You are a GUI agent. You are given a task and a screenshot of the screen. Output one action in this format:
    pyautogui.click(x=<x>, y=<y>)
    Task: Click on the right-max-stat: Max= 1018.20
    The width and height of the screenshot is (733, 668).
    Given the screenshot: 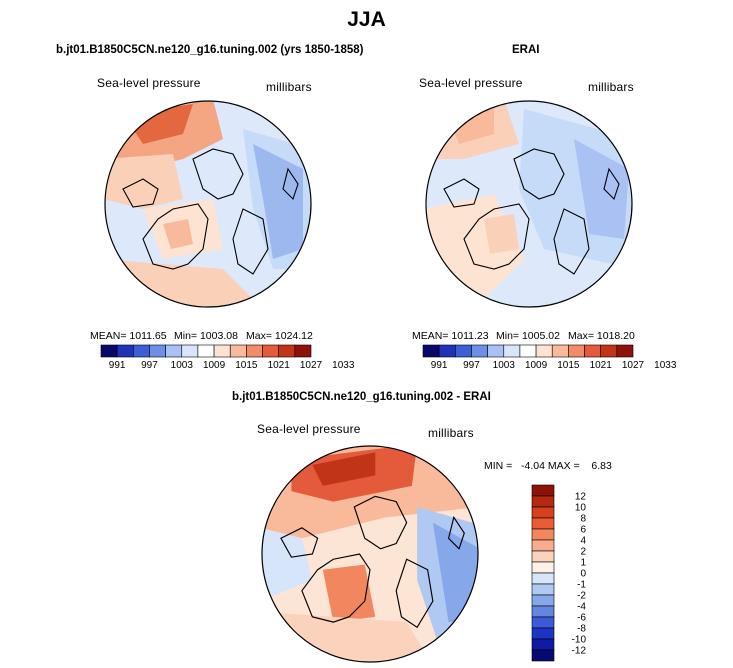 What is the action you would take?
    pyautogui.click(x=601, y=336)
    